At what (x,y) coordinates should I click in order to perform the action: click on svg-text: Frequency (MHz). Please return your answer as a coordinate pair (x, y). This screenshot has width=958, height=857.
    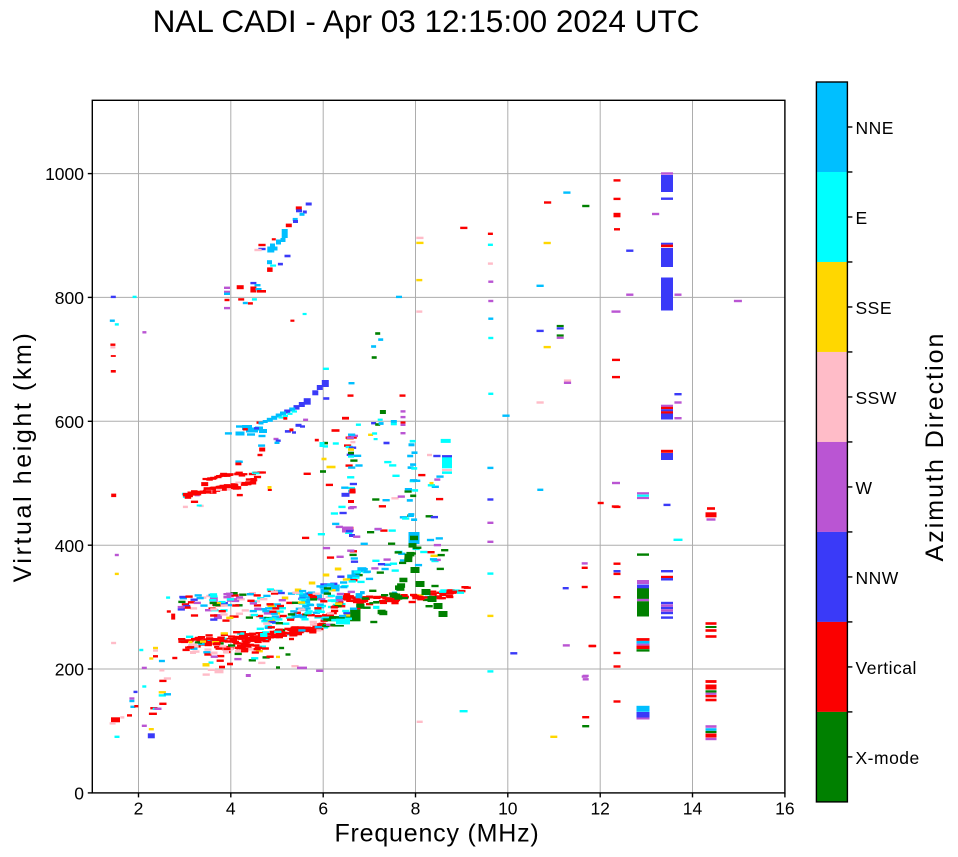
    Looking at the image, I should click on (436, 834).